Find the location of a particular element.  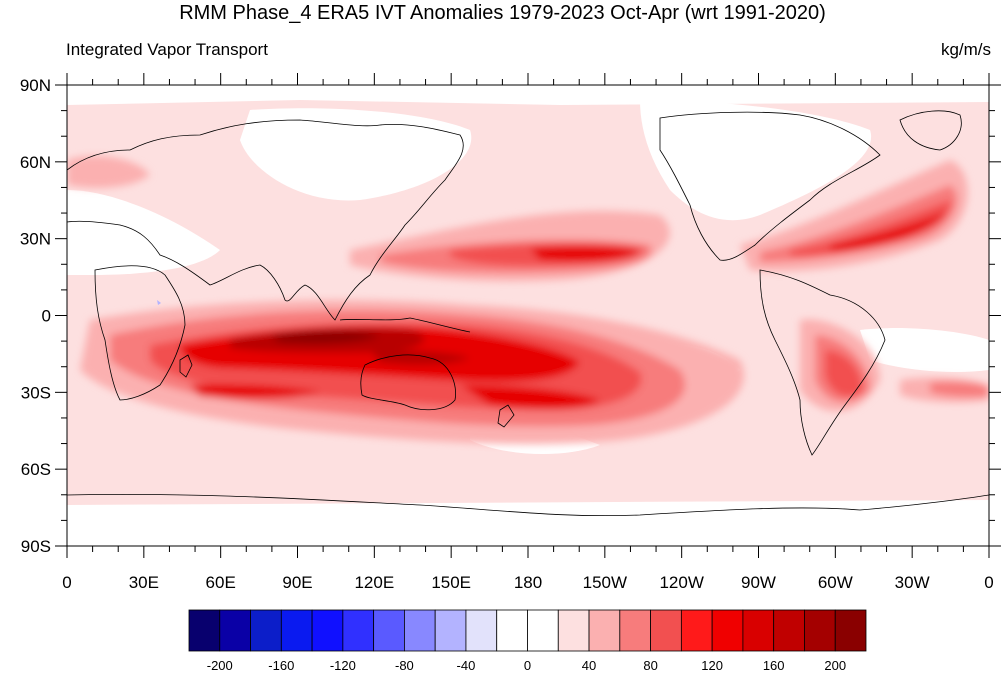

colorbar-label: 0 is located at coordinates (527, 665).